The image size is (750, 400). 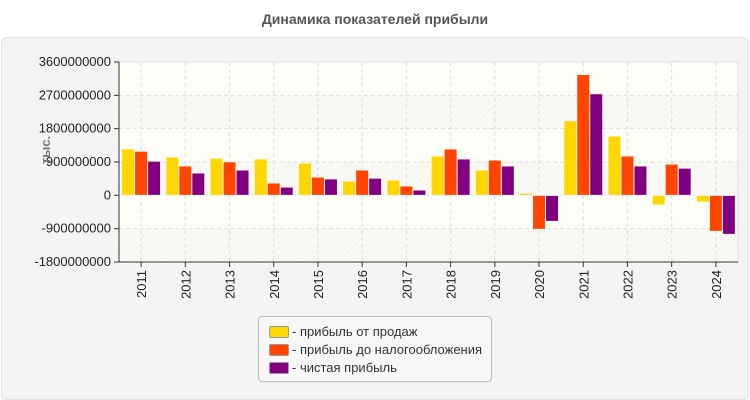 I want to click on legend-label: - чистая прибыль, so click(x=344, y=367).